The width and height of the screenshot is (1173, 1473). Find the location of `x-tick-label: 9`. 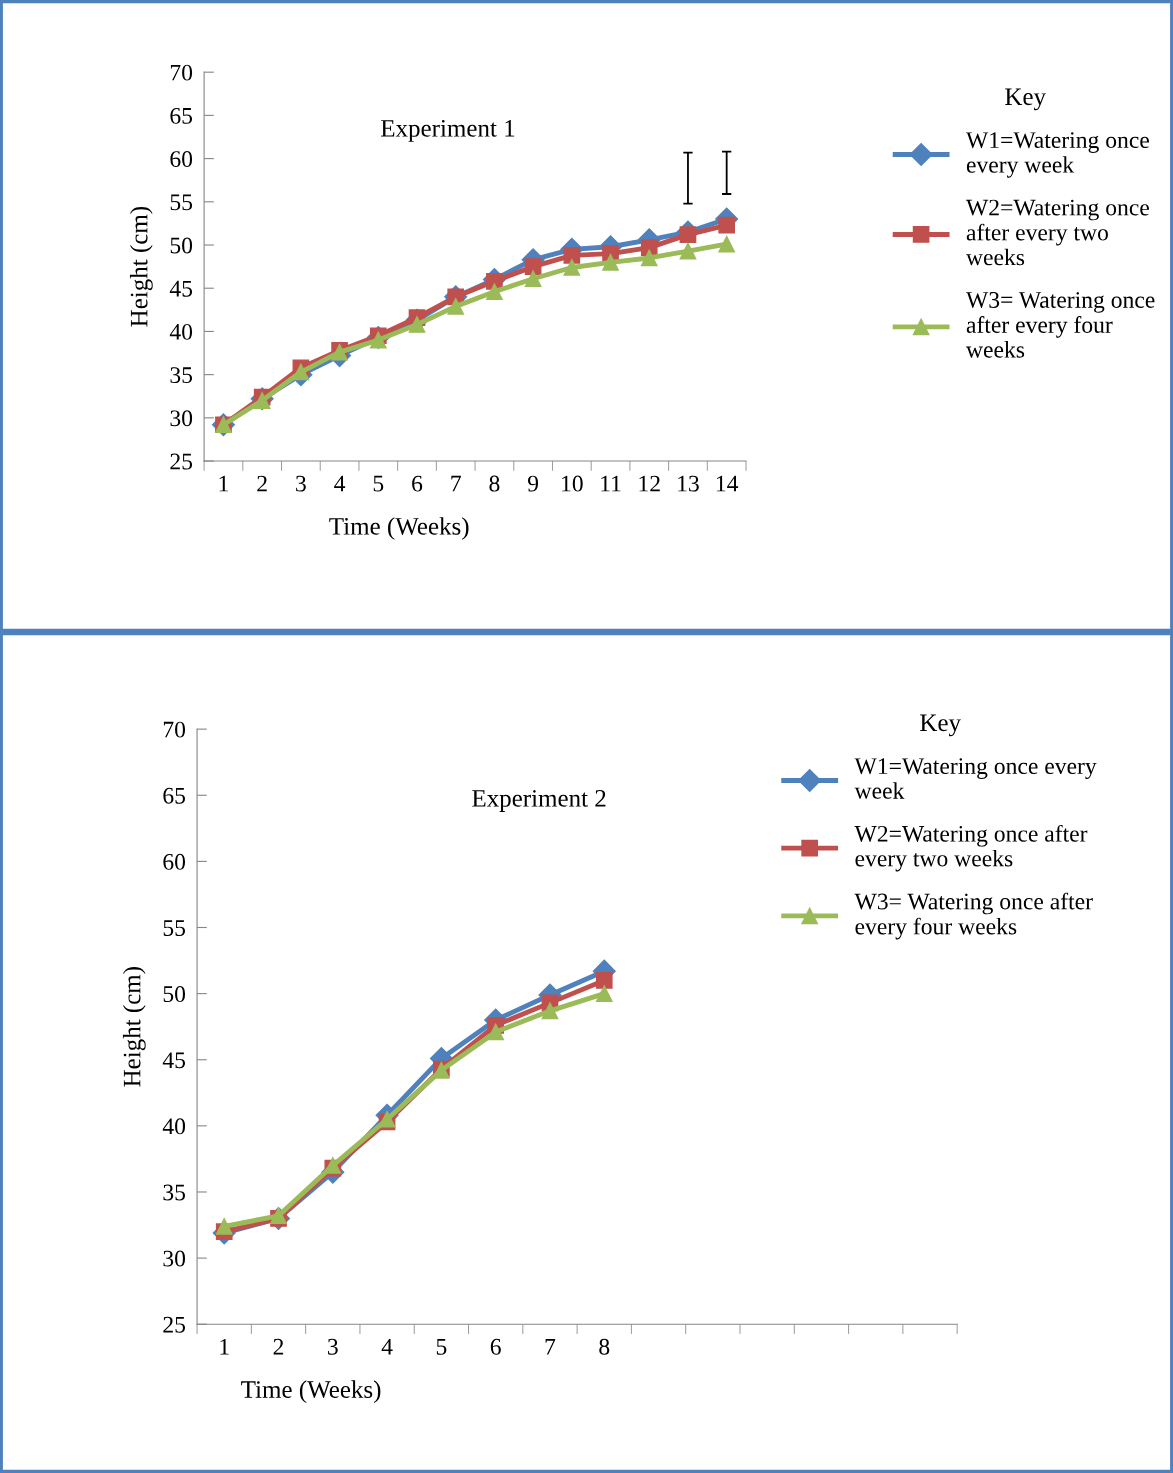

x-tick-label: 9 is located at coordinates (533, 483).